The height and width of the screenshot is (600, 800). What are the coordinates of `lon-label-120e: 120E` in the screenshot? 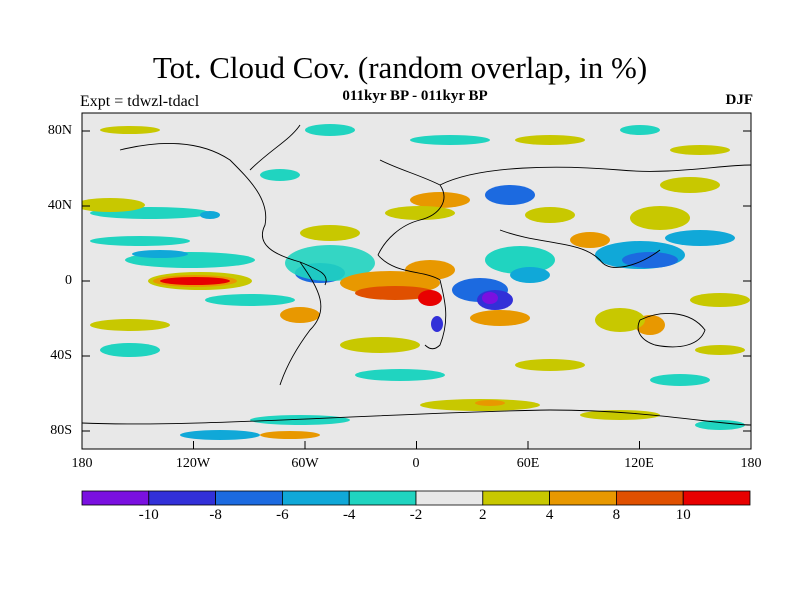 It's located at (639, 463).